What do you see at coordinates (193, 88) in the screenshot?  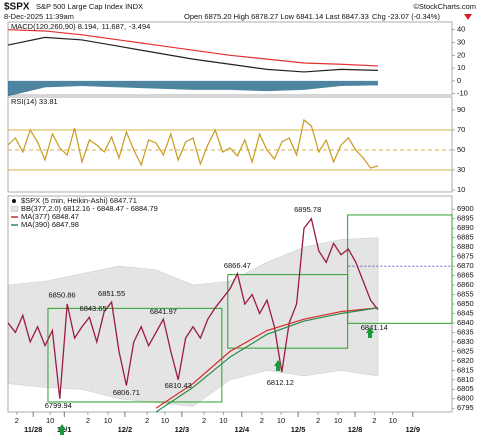 I see `histogram-area` at bounding box center [193, 88].